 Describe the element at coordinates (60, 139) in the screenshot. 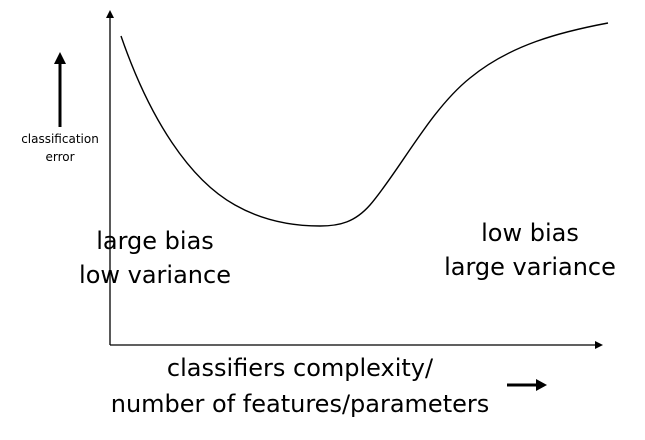

I see `y-axis-label-line1: classification` at that location.